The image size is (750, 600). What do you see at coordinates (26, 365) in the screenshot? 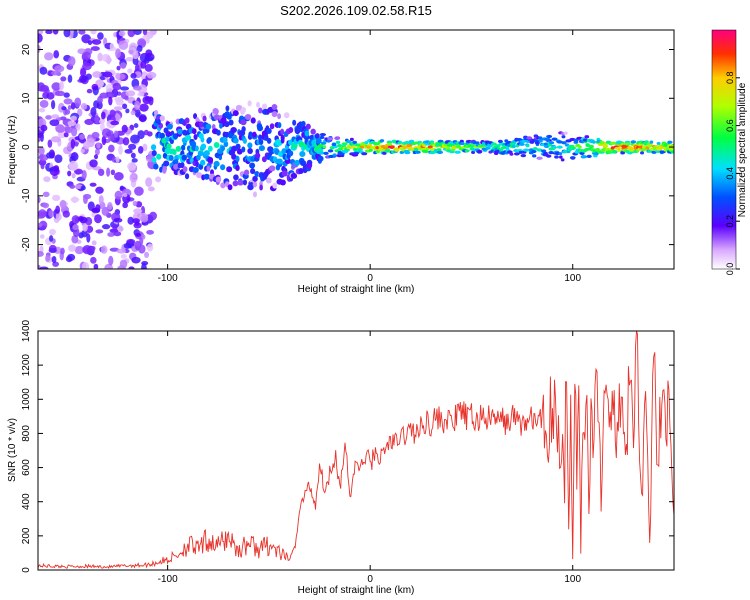
I see `snr-ytick-label: 1200` at bounding box center [26, 365].